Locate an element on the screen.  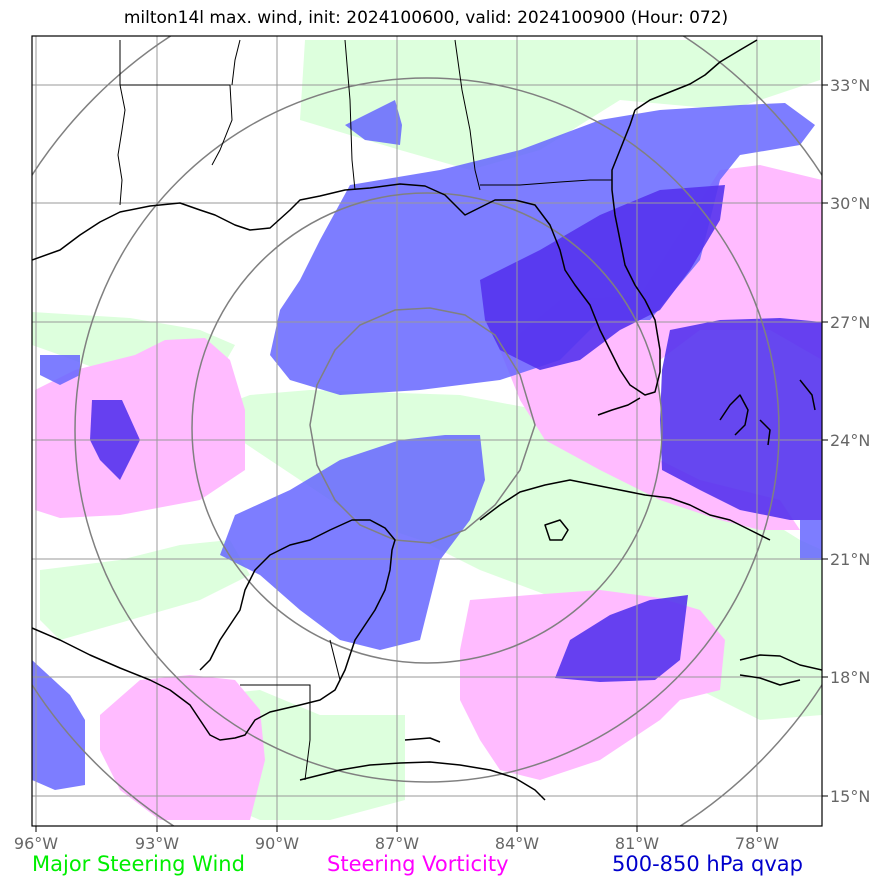
range-ring-inner is located at coordinates (422, 425).